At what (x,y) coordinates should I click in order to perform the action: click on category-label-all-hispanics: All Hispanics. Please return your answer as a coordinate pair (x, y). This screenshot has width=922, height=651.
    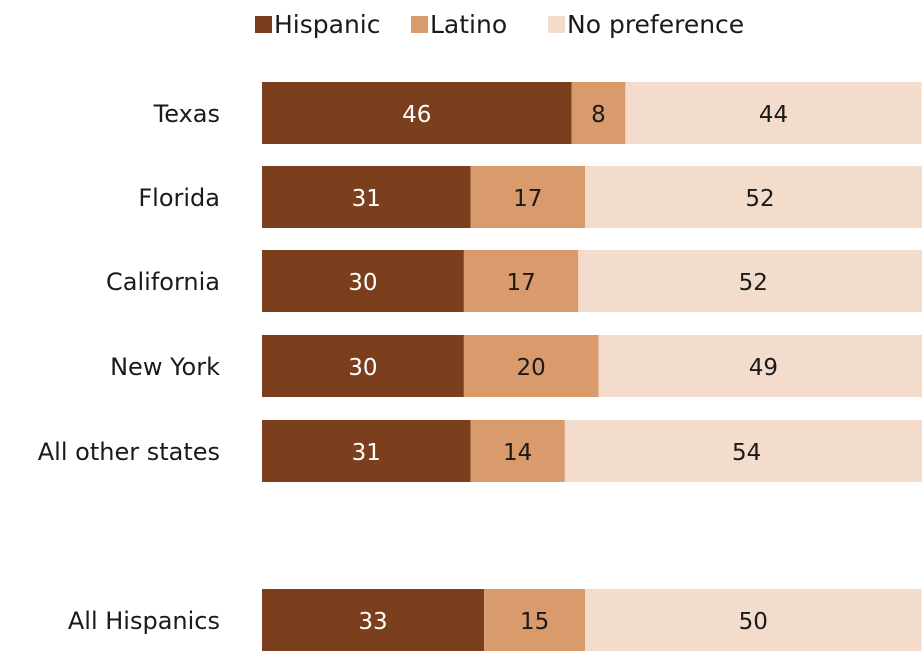
    Looking at the image, I should click on (144, 621).